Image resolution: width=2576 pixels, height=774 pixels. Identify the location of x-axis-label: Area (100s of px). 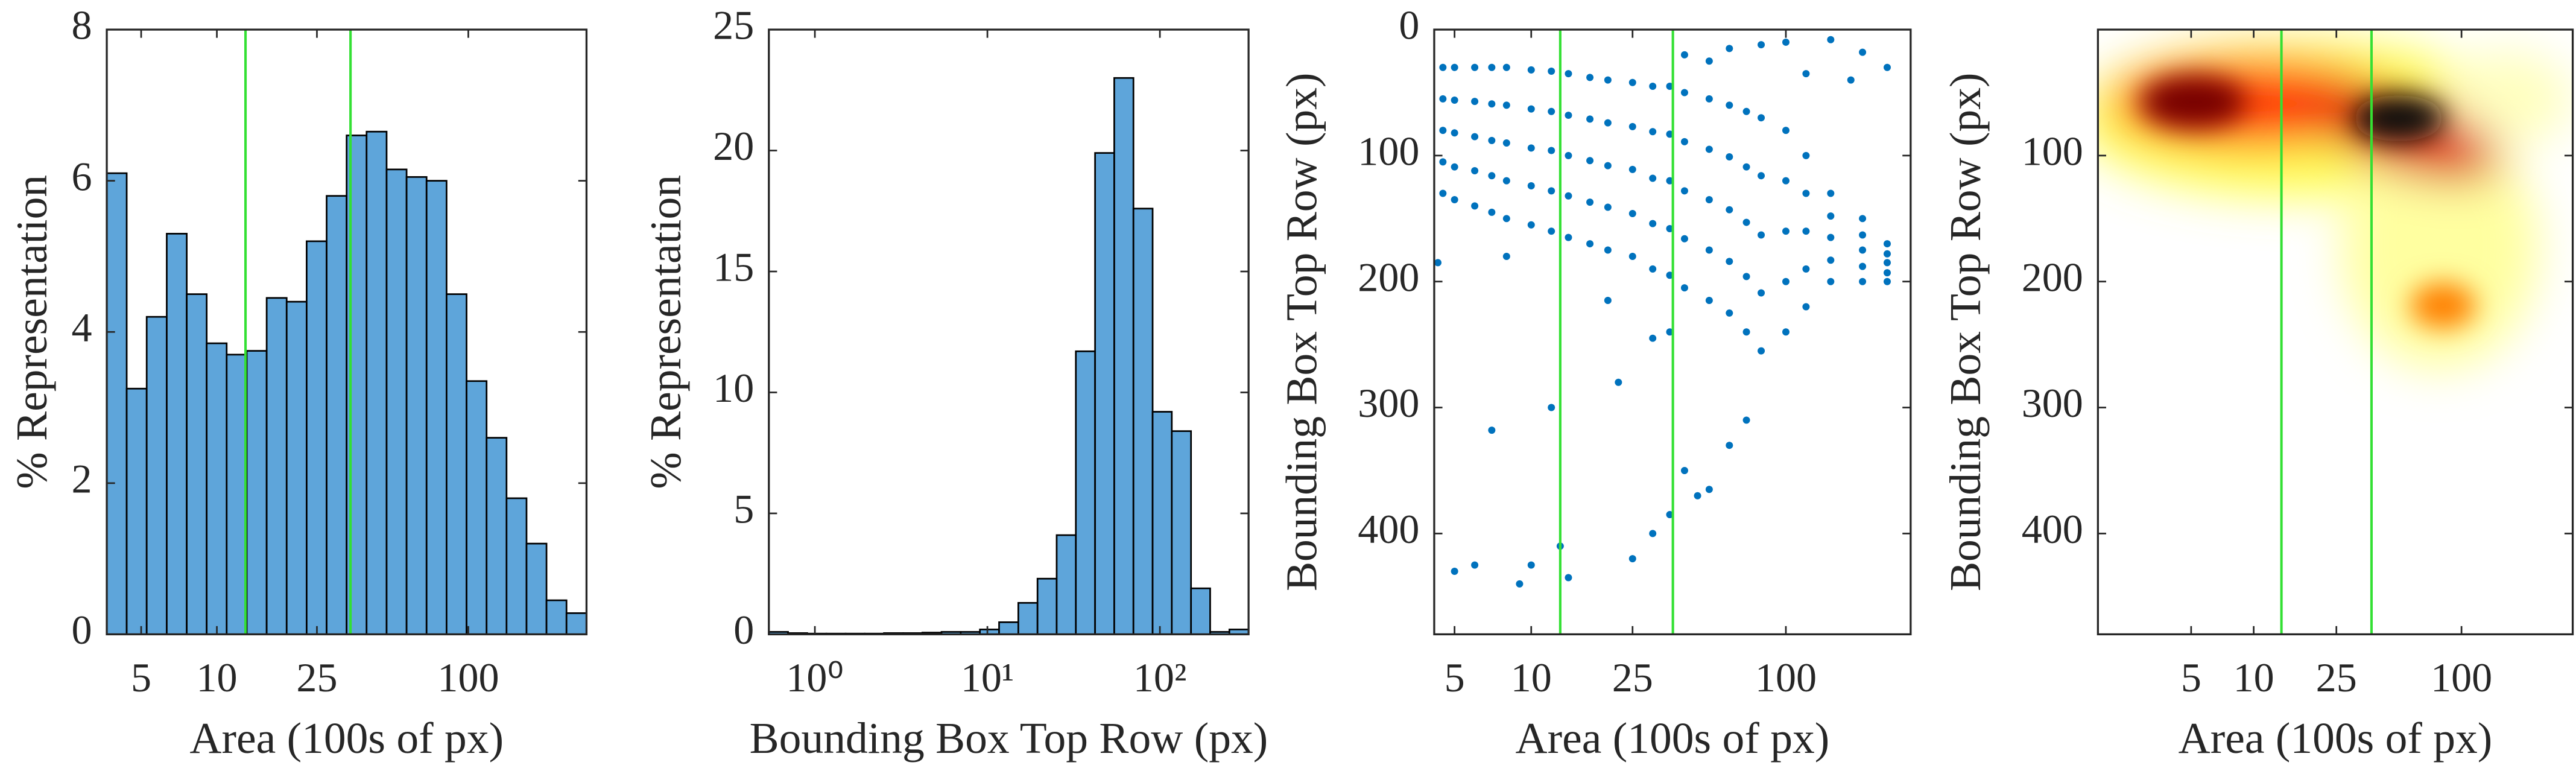
(2336, 738).